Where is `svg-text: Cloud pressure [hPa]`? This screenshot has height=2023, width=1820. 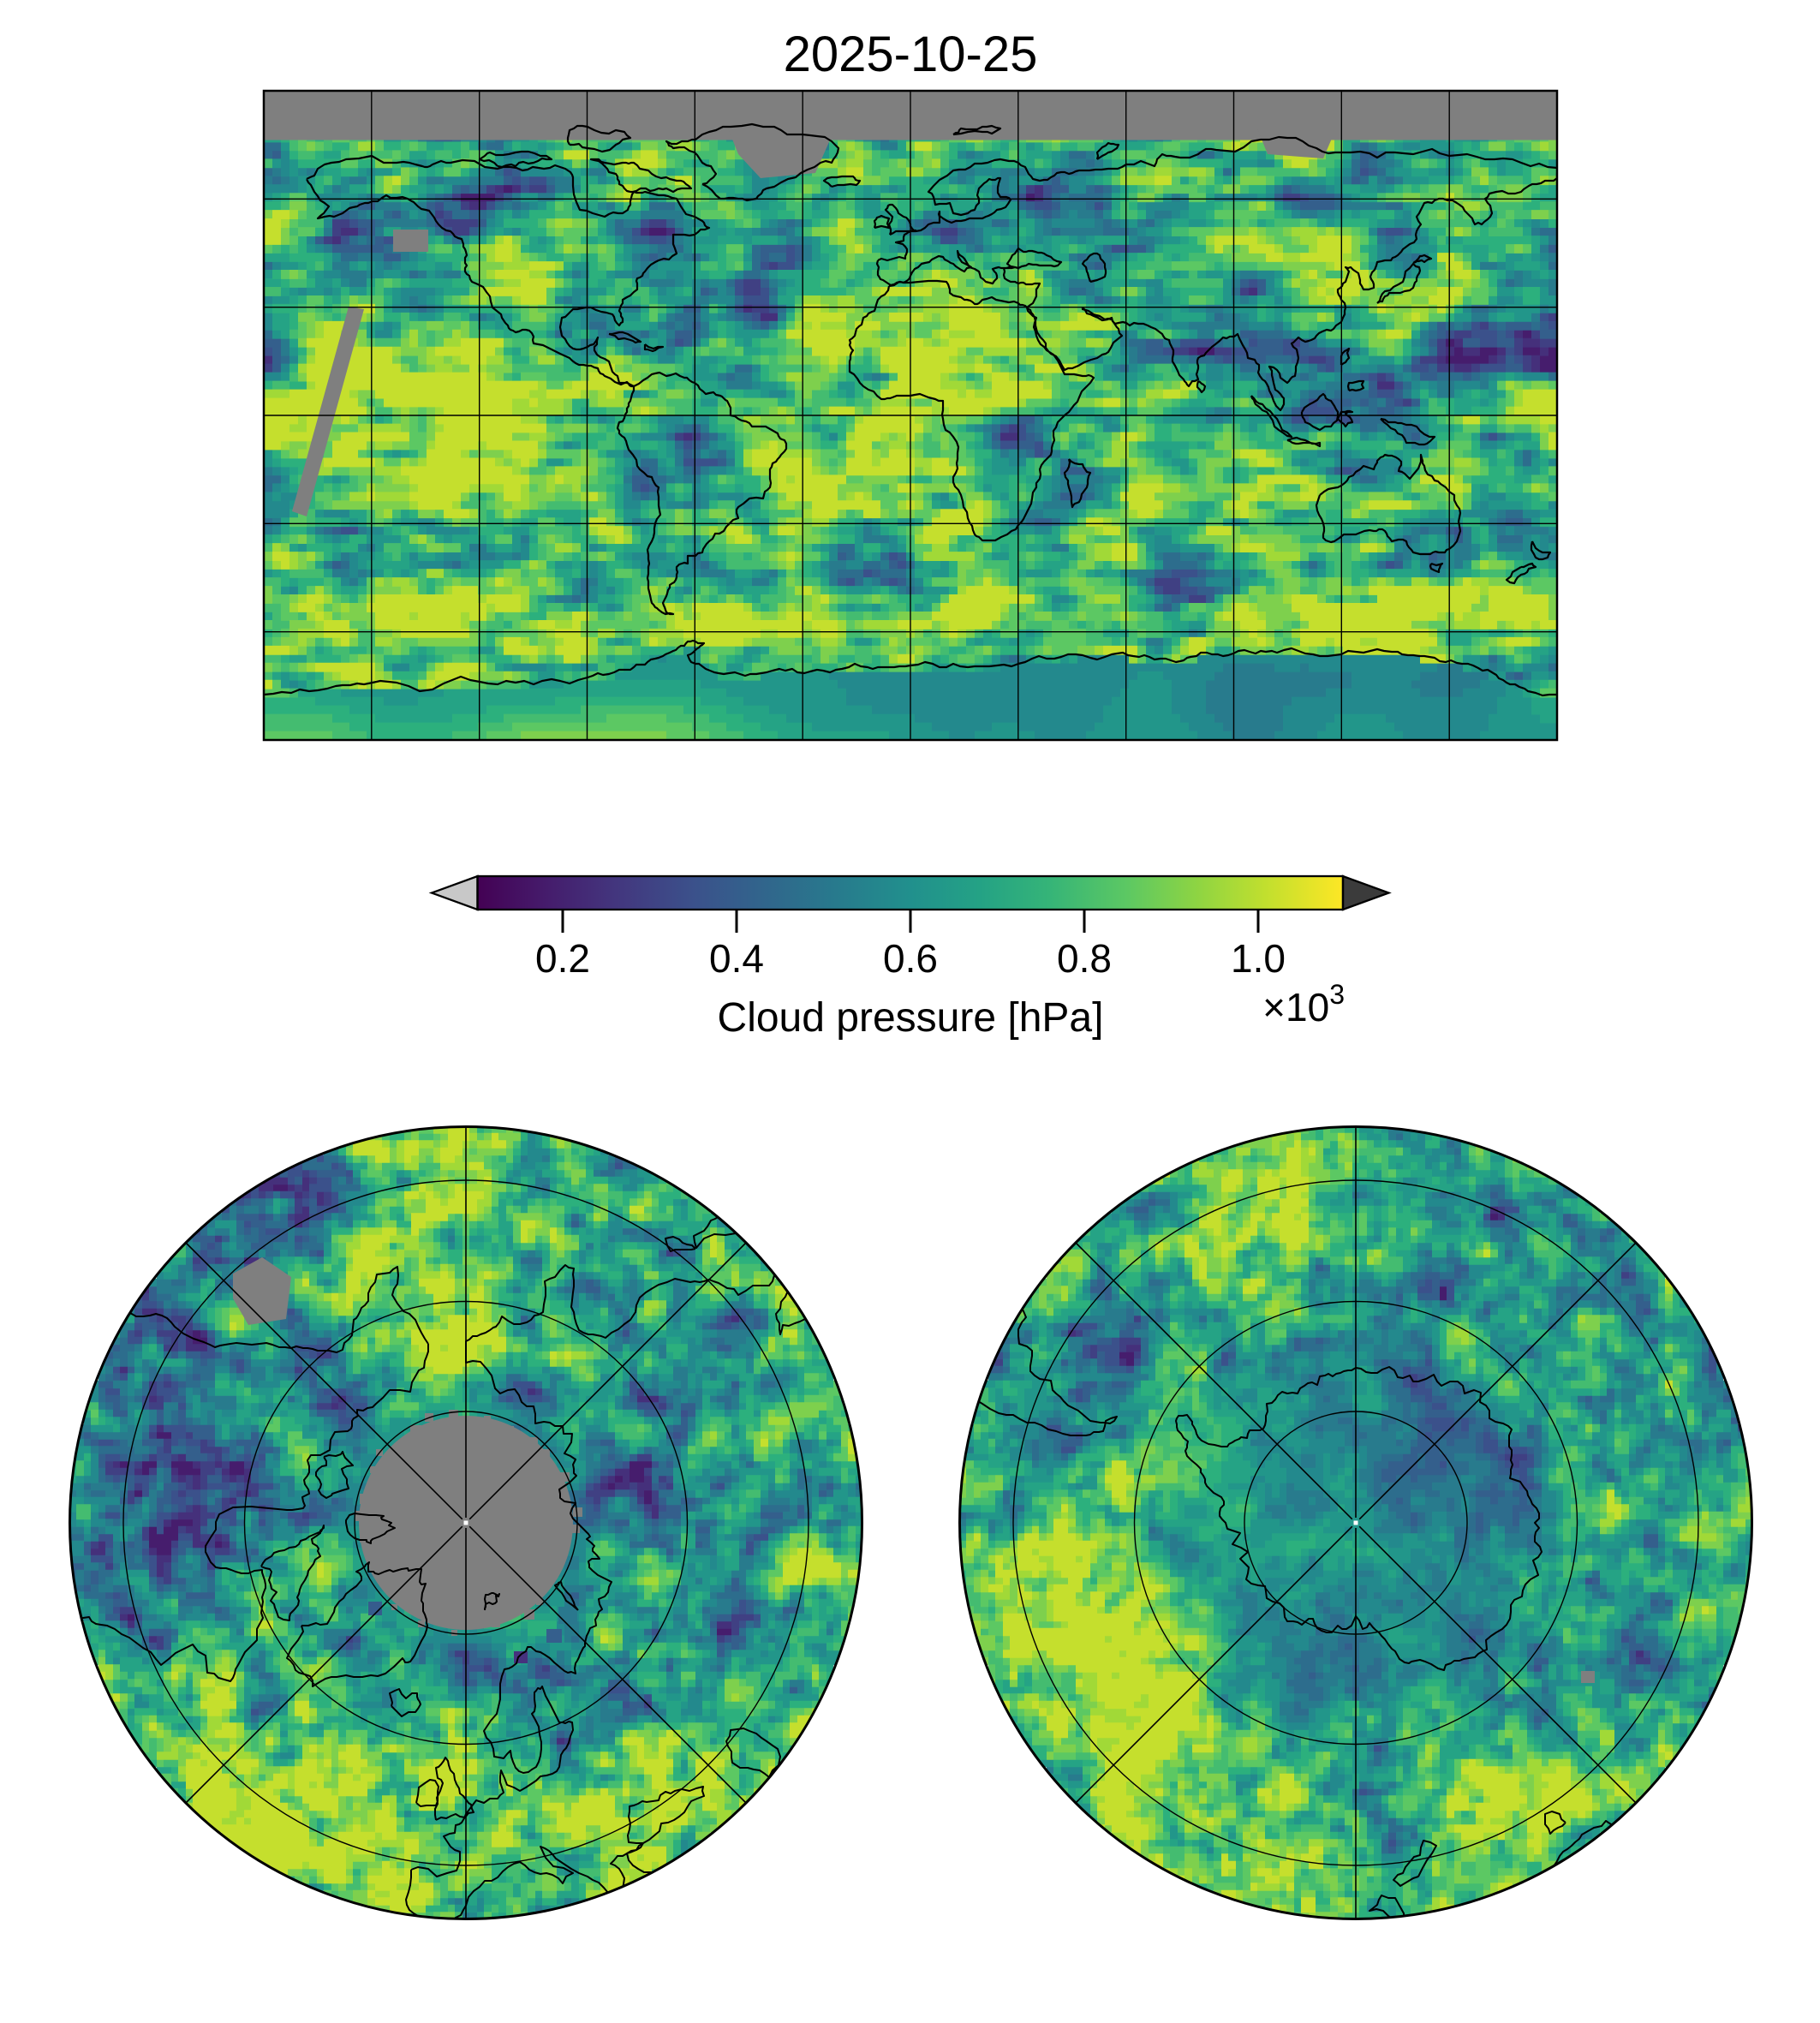 svg-text: Cloud pressure [hPa] is located at coordinates (911, 1018).